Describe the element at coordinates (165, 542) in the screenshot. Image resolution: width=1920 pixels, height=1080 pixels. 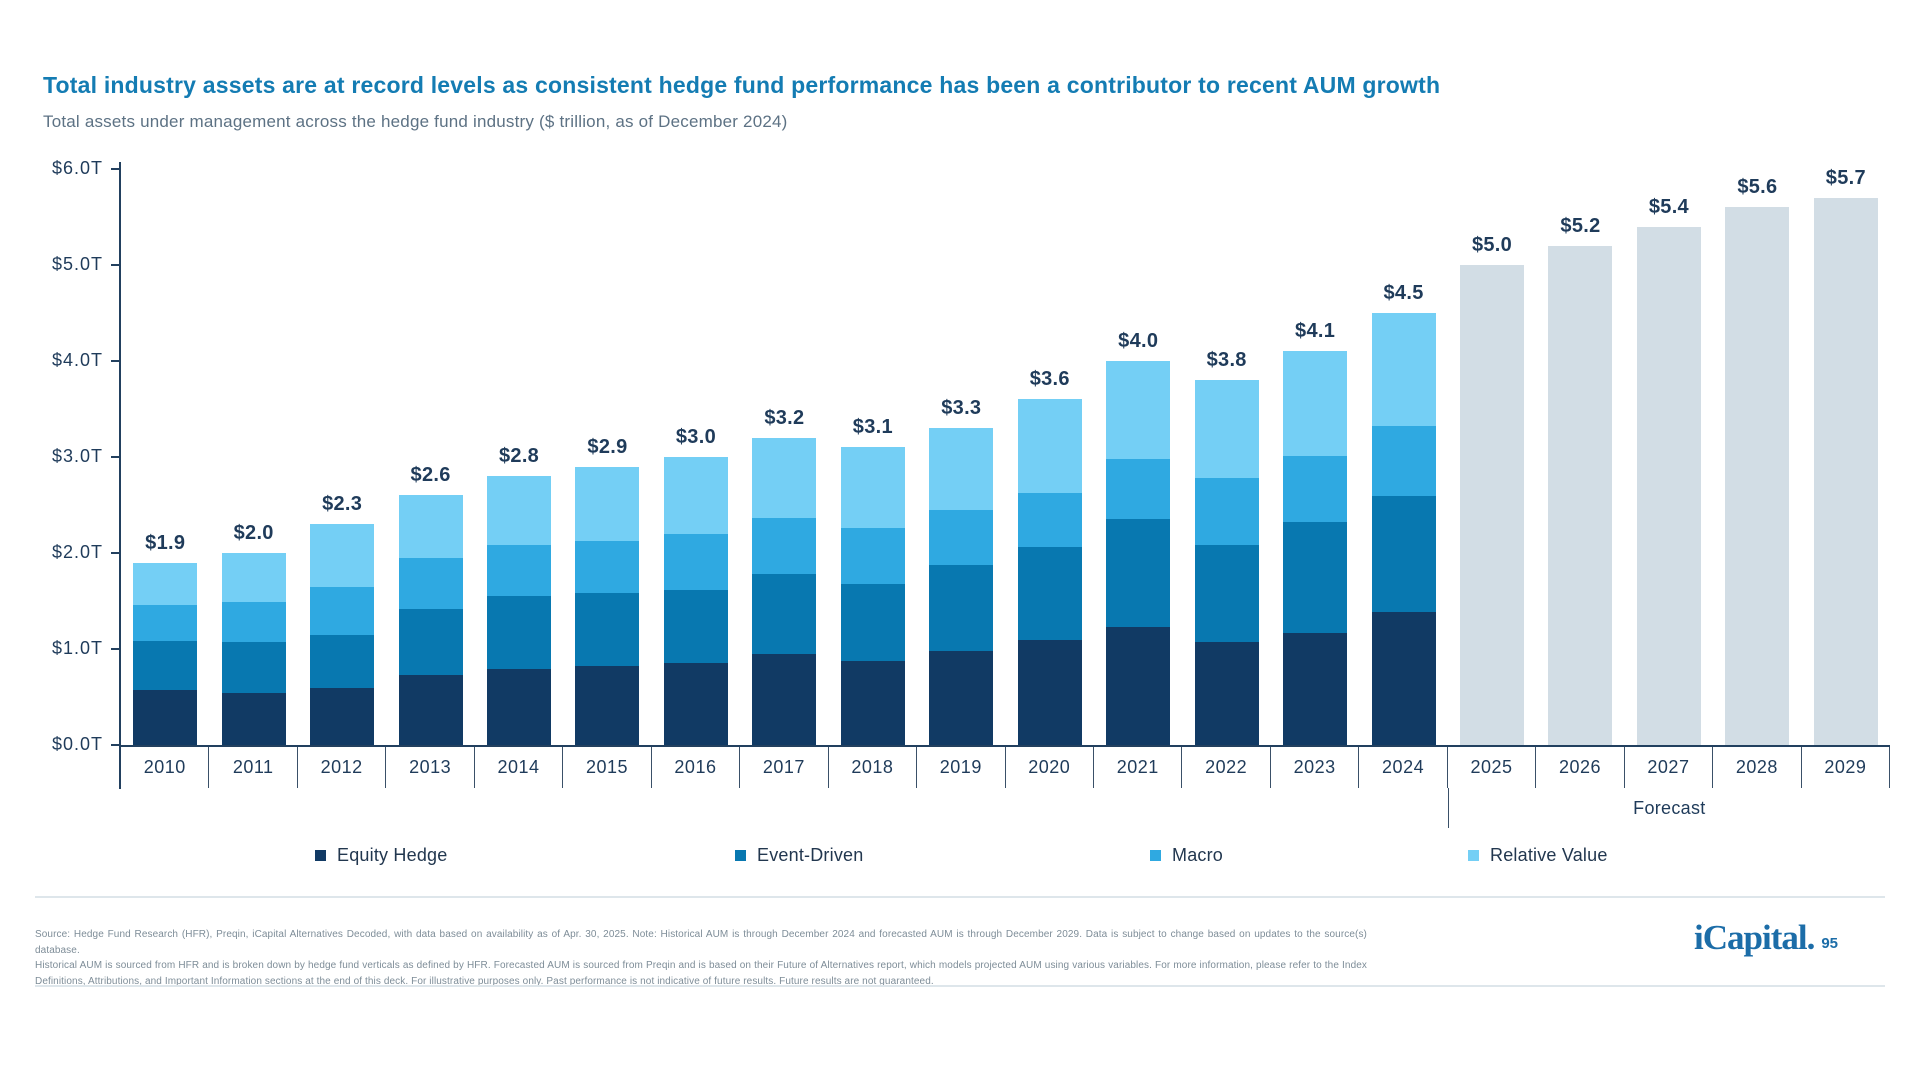
I see `bar-value-label: $1.9` at that location.